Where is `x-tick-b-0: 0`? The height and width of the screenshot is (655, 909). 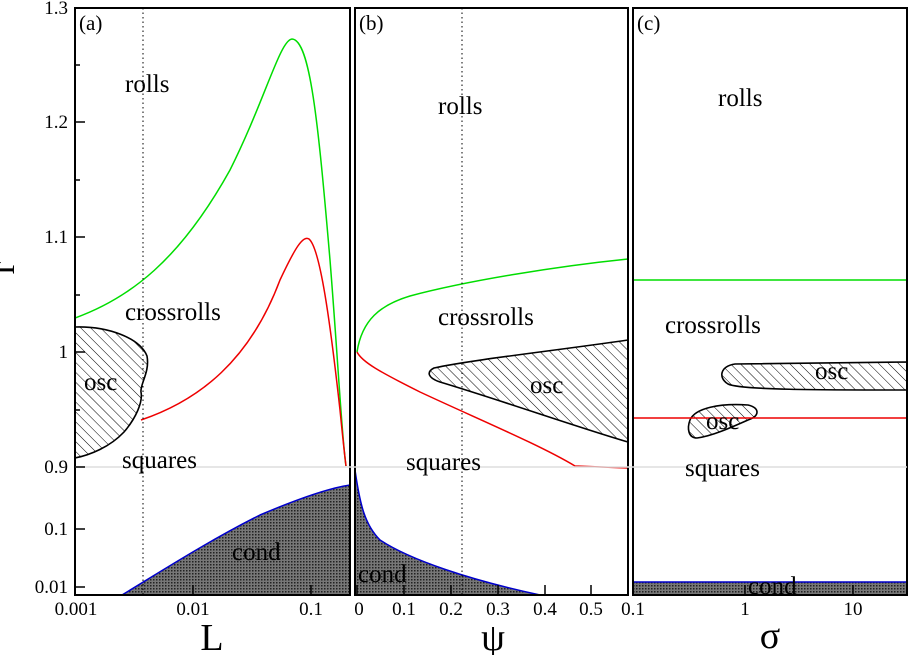 x-tick-b-0: 0 is located at coordinates (359, 609).